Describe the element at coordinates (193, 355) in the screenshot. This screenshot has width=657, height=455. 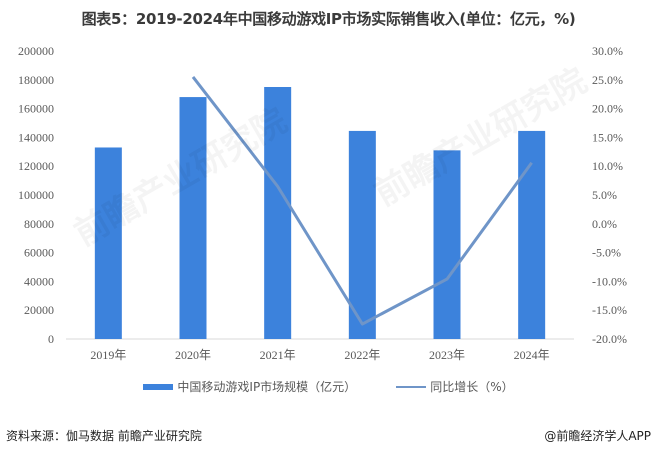
I see `x-axis-tick: 2020年` at that location.